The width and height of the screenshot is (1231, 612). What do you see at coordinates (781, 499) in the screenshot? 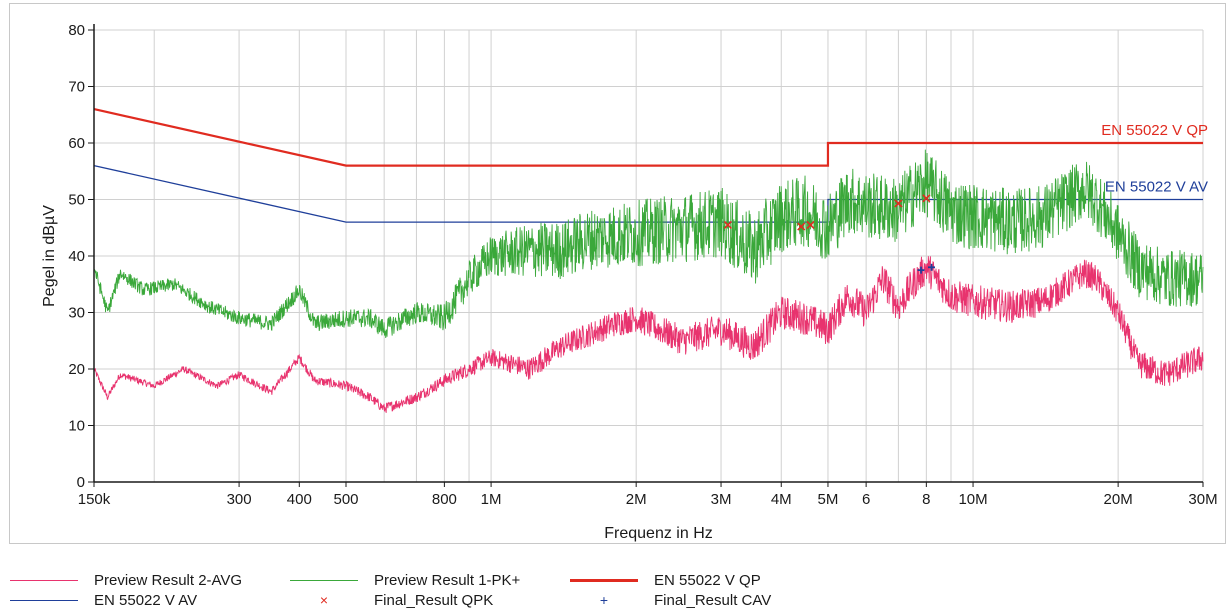
I see `x-tick-label: 4M` at bounding box center [781, 499].